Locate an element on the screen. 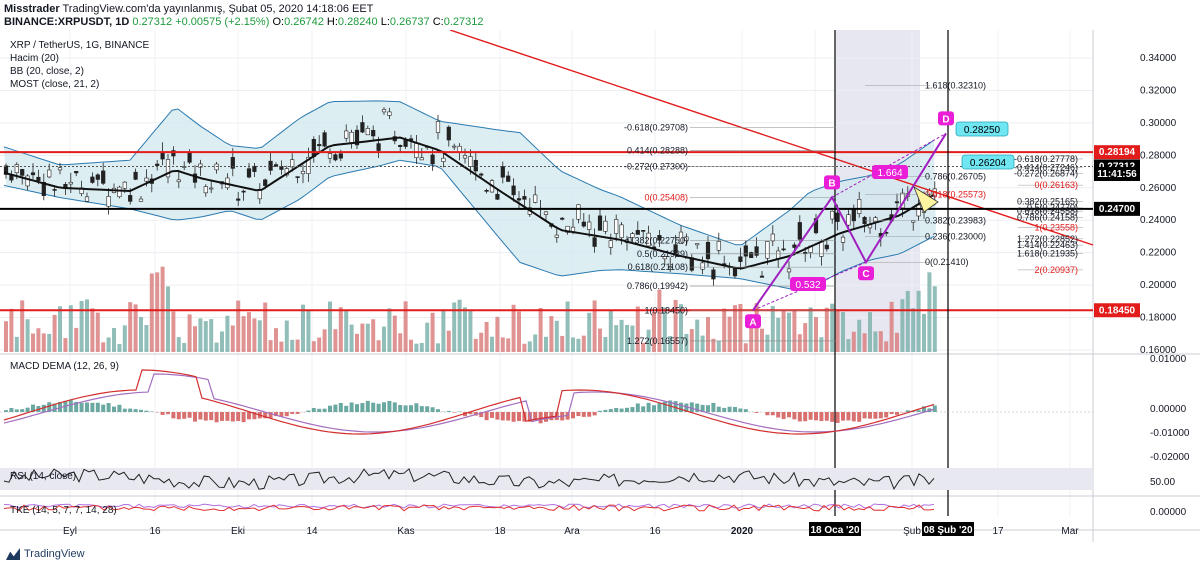 This screenshot has height=567, width=1200. low-label: L: is located at coordinates (385, 22).